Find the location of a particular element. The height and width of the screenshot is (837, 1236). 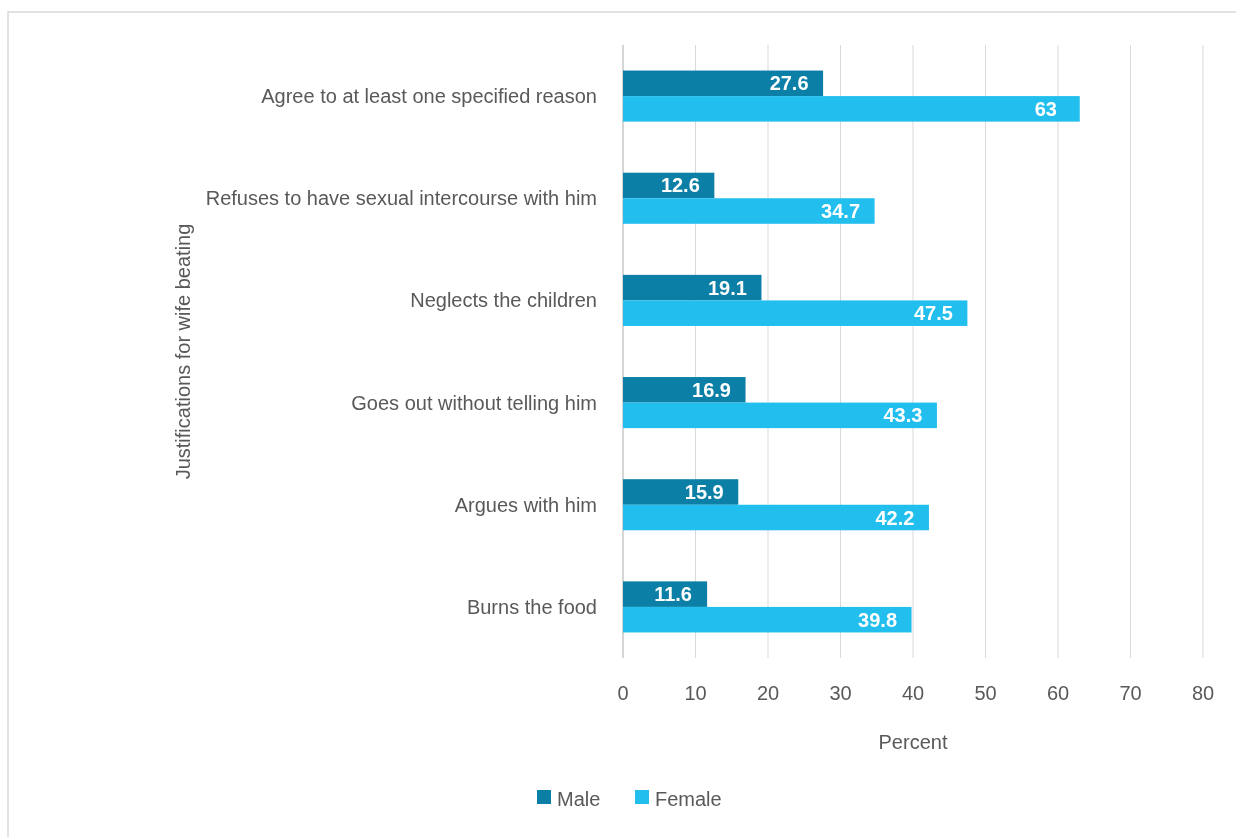

x-tick-label: 0 is located at coordinates (623, 693).